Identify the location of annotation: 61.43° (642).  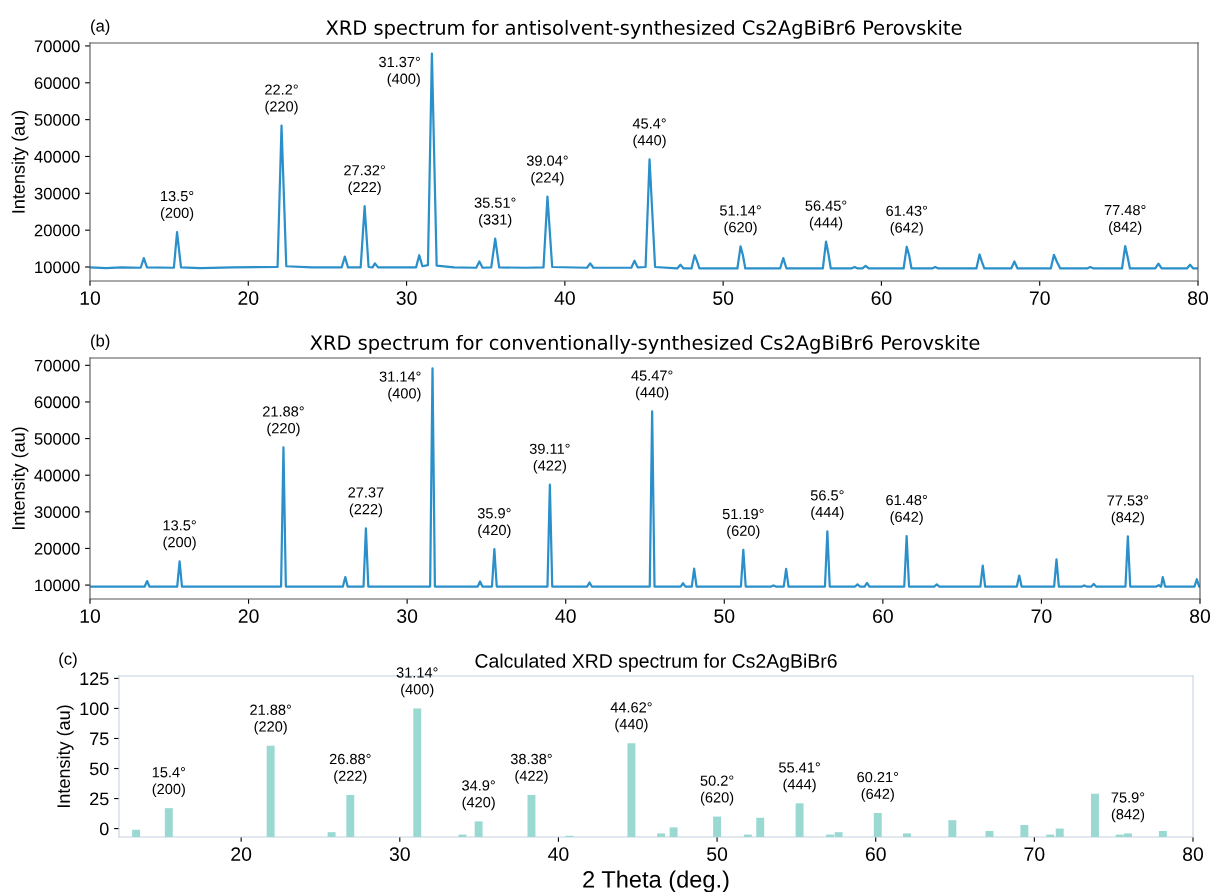
(907, 220).